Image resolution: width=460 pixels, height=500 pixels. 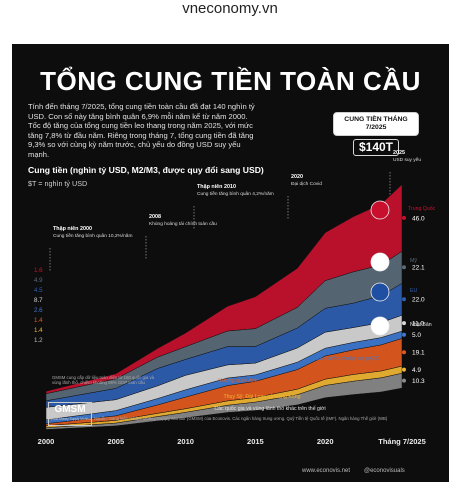 I want to click on end-value: 5.0, so click(x=416, y=335).